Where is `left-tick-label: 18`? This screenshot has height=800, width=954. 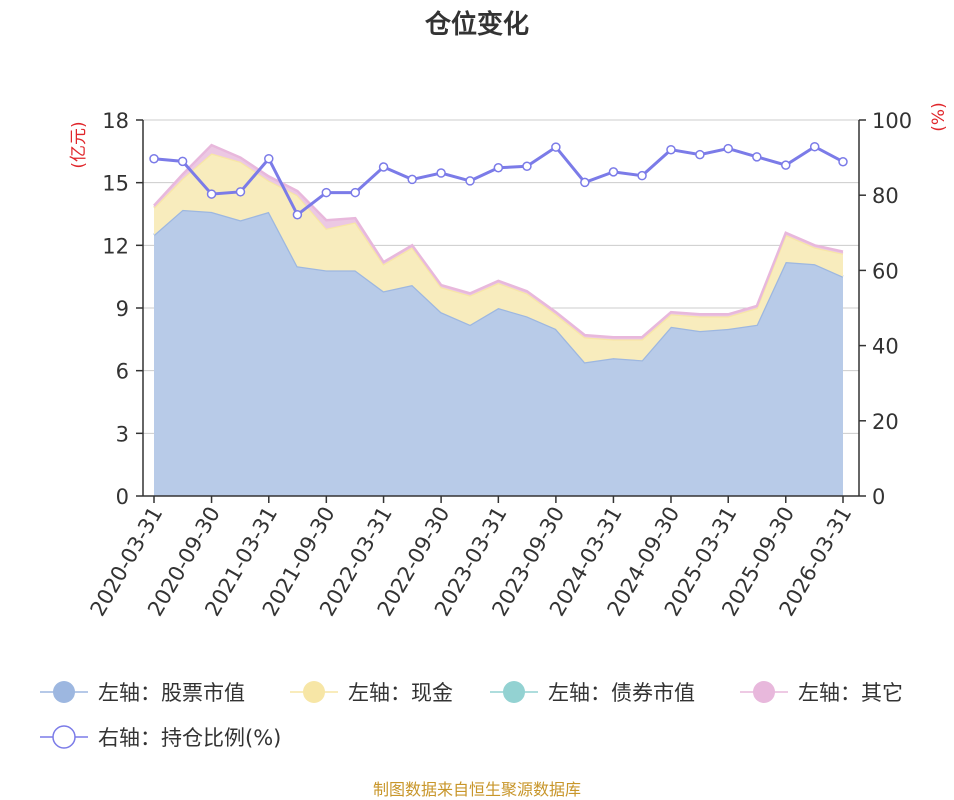
left-tick-label: 18 is located at coordinates (115, 121).